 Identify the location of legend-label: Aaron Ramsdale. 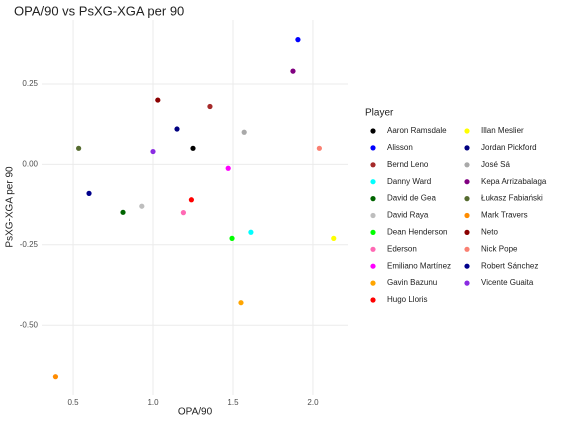
(417, 130).